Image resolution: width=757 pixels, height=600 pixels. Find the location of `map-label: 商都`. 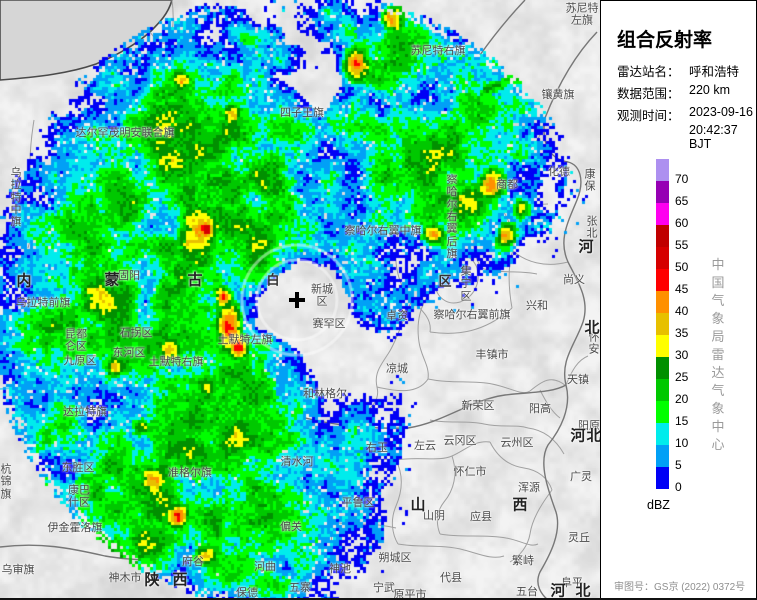

map-label: 商都 is located at coordinates (507, 184).